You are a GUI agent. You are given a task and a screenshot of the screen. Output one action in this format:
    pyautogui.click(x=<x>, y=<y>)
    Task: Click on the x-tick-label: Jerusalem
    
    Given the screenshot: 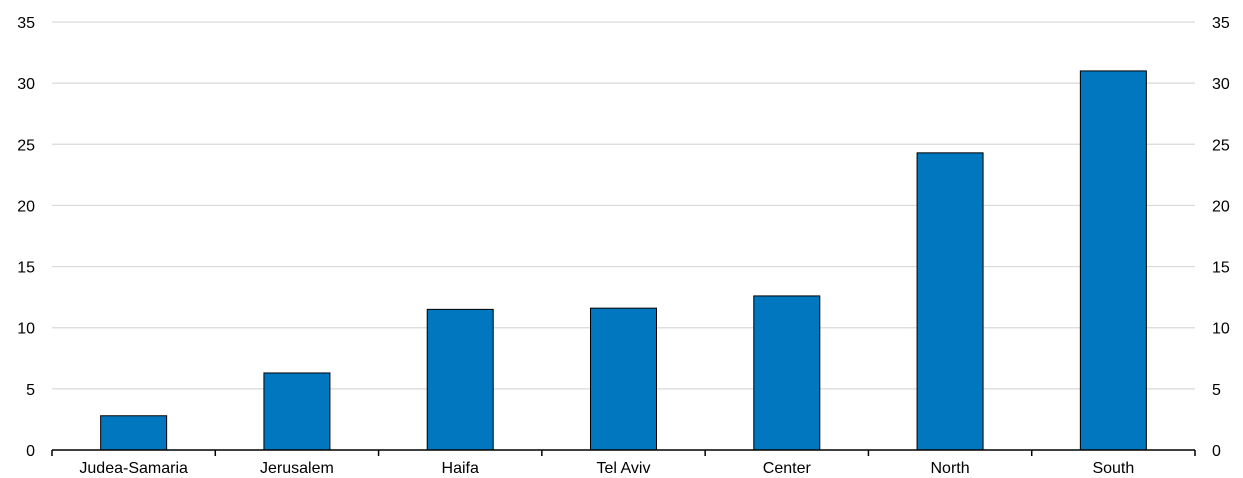 What is the action you would take?
    pyautogui.click(x=297, y=468)
    